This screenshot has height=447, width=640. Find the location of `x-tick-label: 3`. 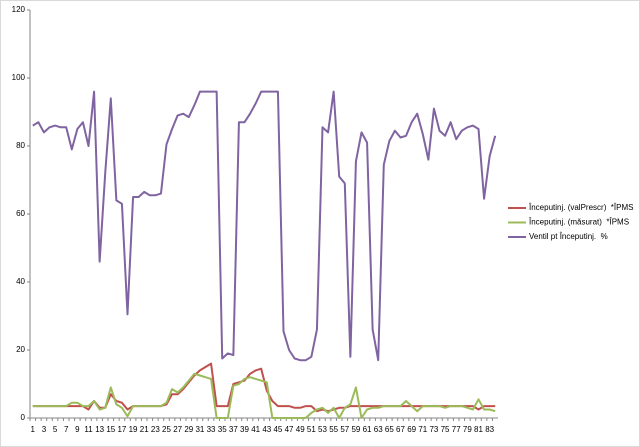

x-tick-label: 3 is located at coordinates (44, 429).